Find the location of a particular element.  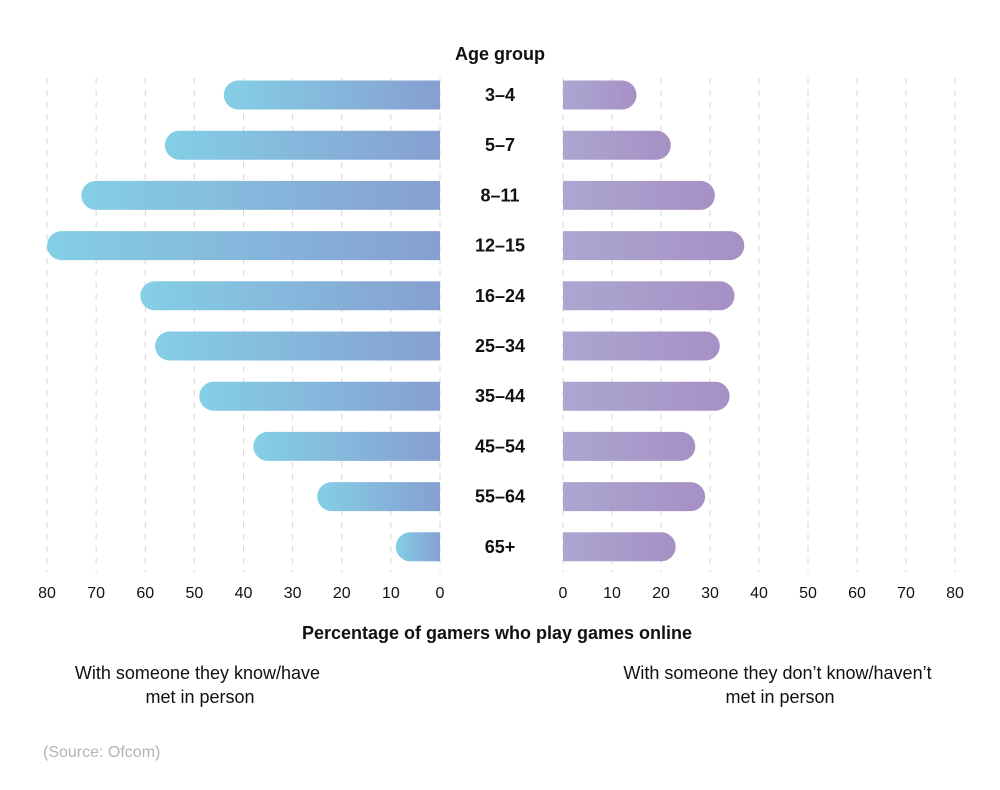

tick-left-60: 60 is located at coordinates (145, 593).